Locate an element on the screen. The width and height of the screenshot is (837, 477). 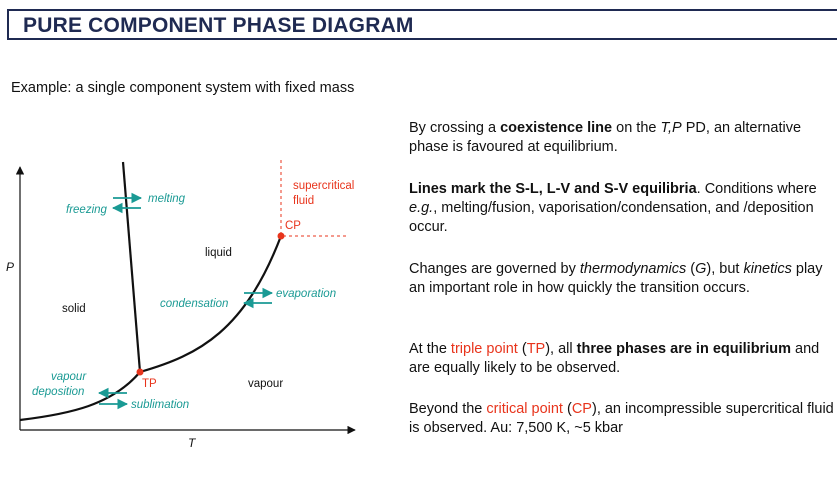
region-solid-label: solid is located at coordinates (74, 309).